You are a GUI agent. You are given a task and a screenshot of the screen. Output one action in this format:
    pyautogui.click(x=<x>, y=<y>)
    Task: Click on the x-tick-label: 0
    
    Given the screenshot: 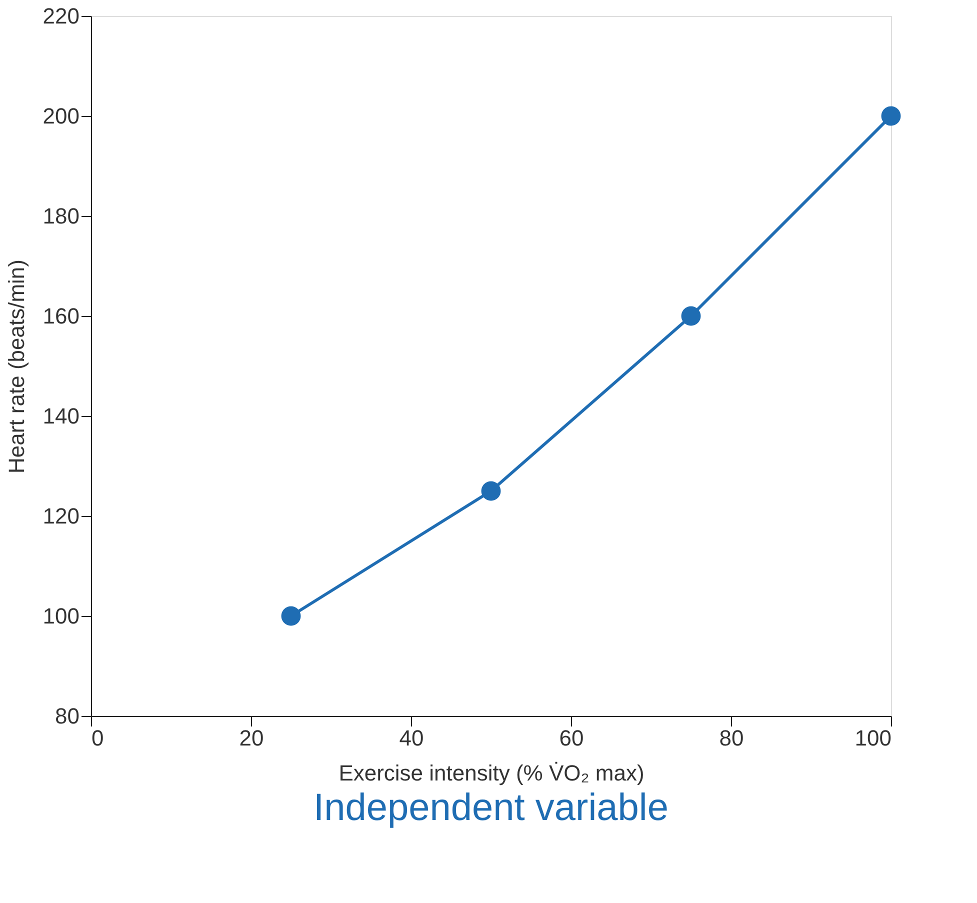 What is the action you would take?
    pyautogui.click(x=98, y=738)
    